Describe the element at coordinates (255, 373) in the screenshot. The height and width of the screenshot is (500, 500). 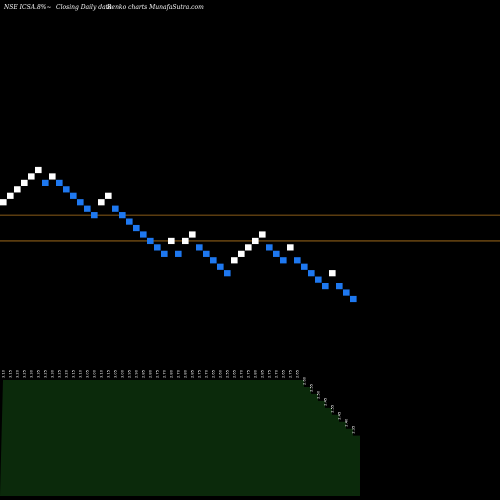
I see `brick-price-label-37: 2.80` at that location.